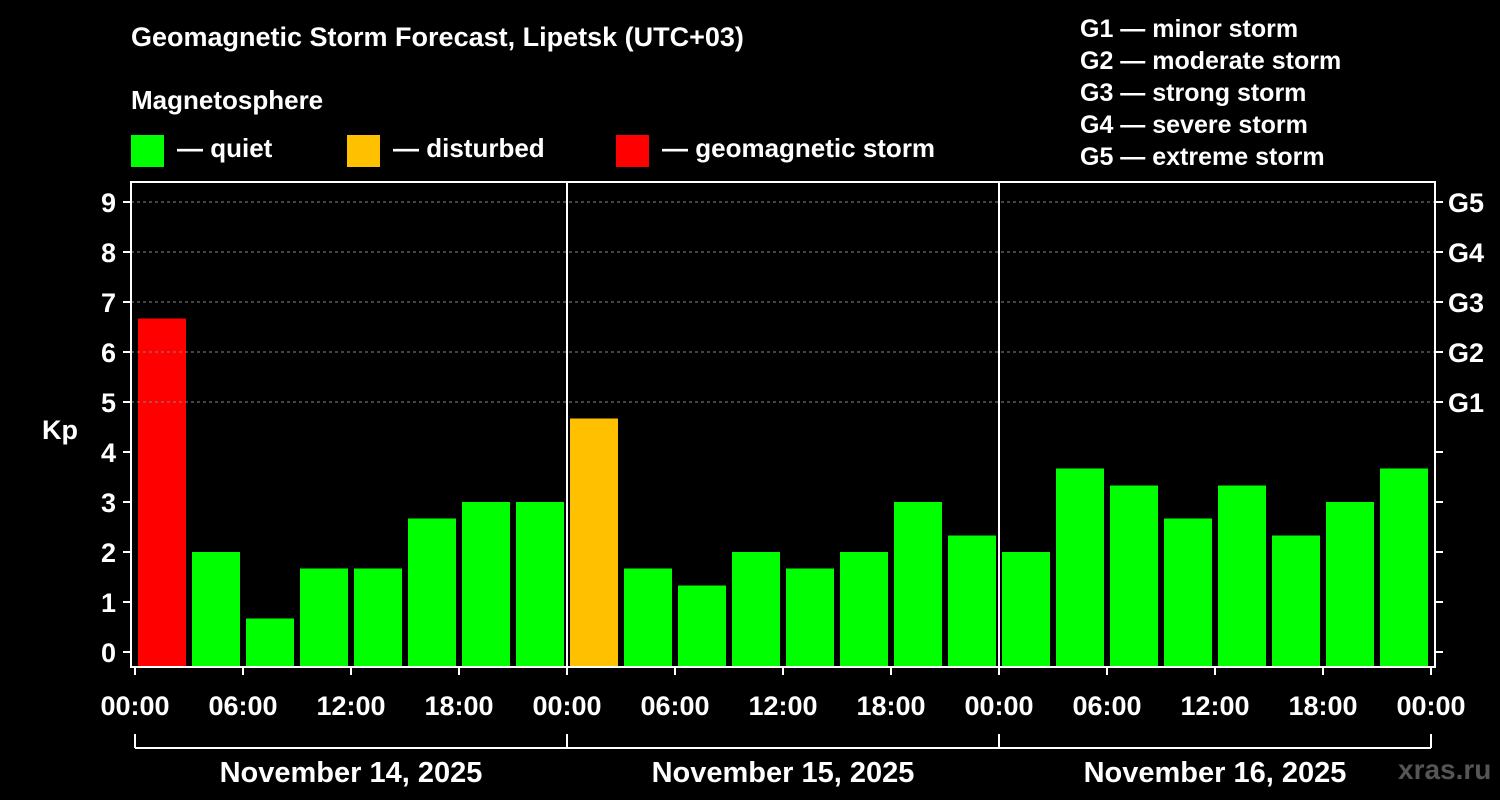 The height and width of the screenshot is (800, 1500). What do you see at coordinates (1211, 61) in the screenshot?
I see `storm-level-g2: G2 — moderate storm` at bounding box center [1211, 61].